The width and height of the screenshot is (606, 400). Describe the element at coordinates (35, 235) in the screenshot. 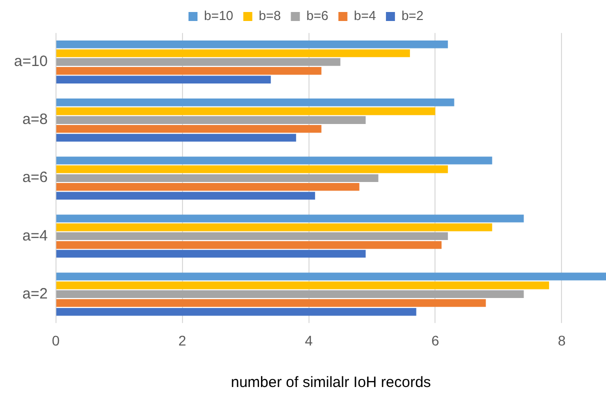

I see `y-tick-label: a=4` at that location.